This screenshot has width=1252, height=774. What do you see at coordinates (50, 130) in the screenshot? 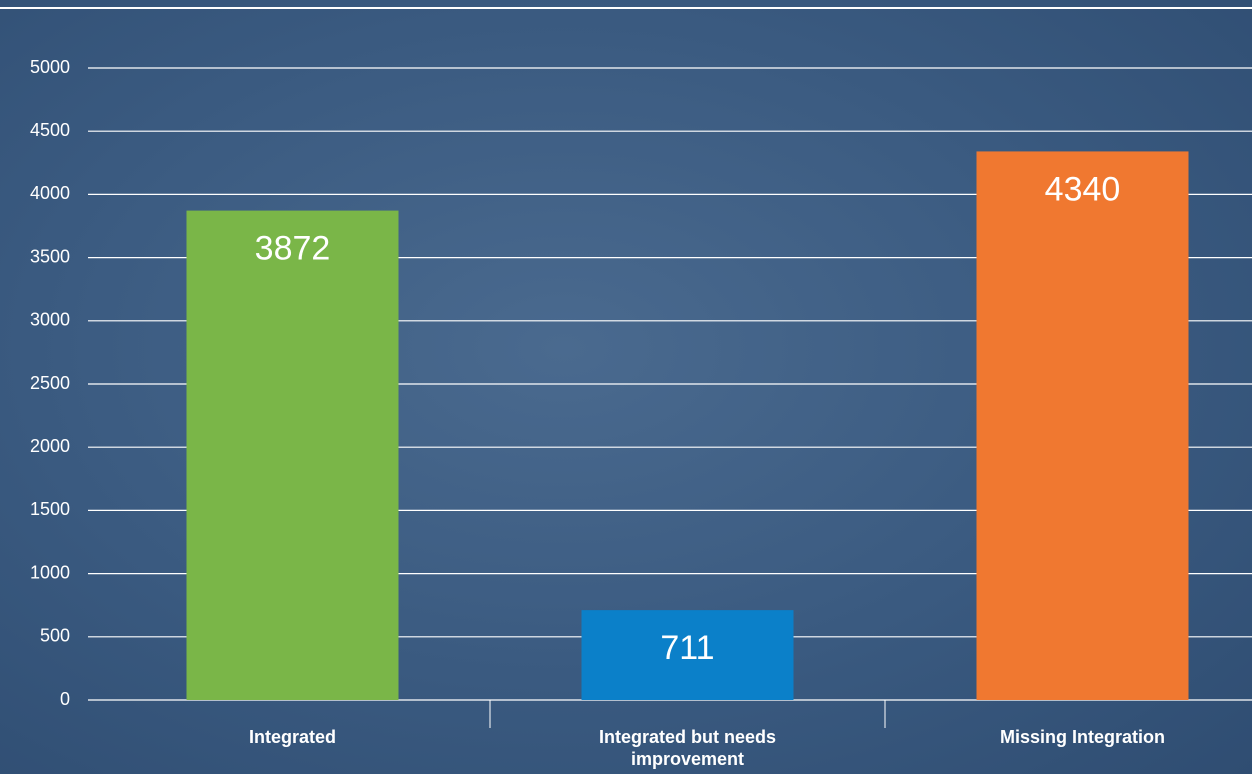
I see `y-tick-label: 4500` at bounding box center [50, 130].